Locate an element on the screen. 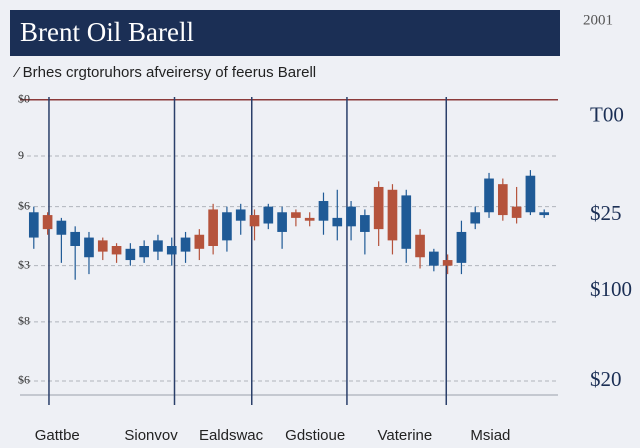  y-tick-label: $3 is located at coordinates (24, 264).